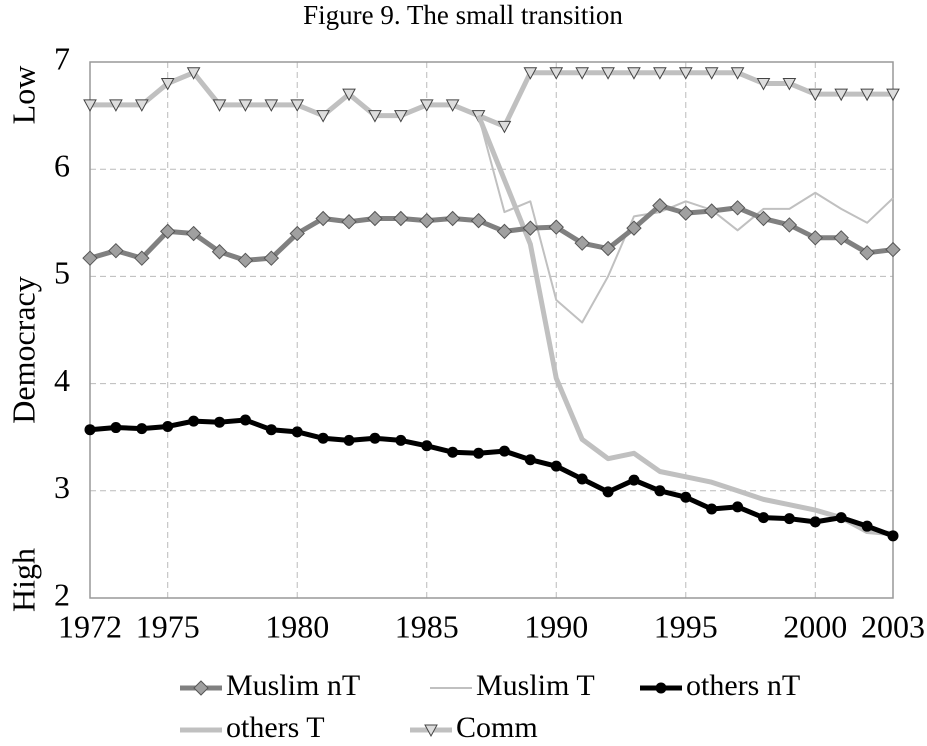  What do you see at coordinates (62, 166) in the screenshot?
I see `y-tick-label: 6` at bounding box center [62, 166].